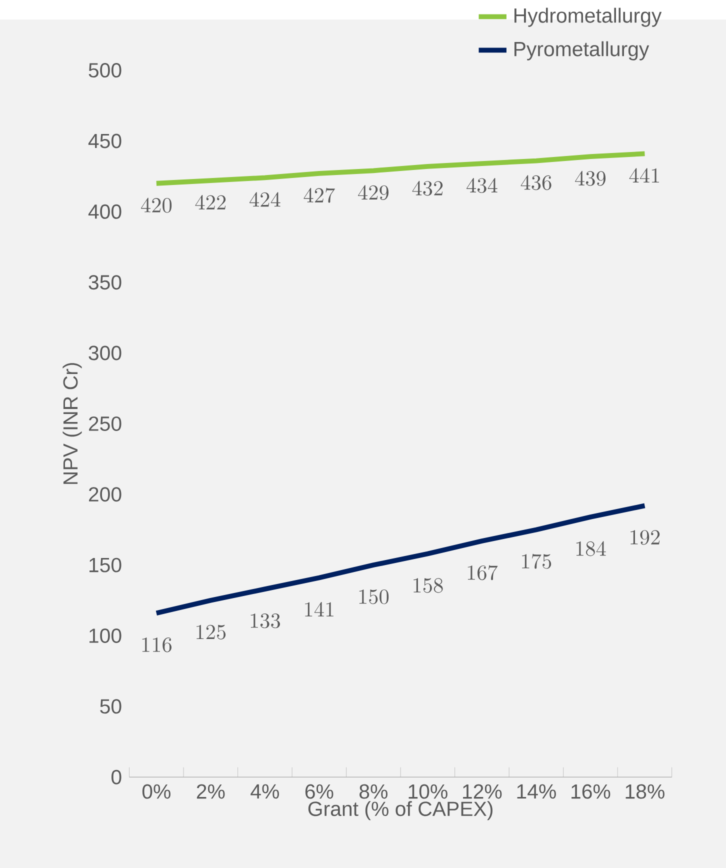 The width and height of the screenshot is (726, 868). Describe the element at coordinates (156, 205) in the screenshot. I see `data-label: 420` at that location.